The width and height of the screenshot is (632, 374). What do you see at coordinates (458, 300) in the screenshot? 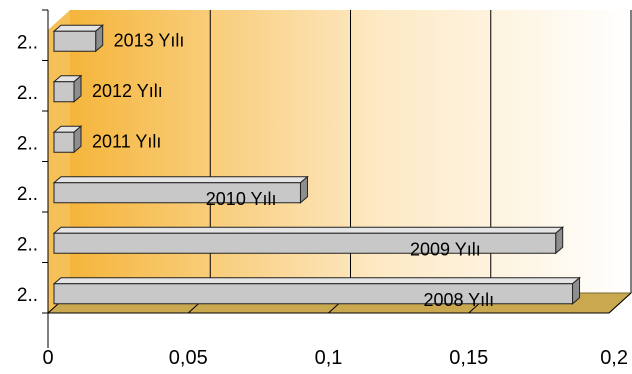
I see `bar-data-label: 2008 Yılı` at bounding box center [458, 300].